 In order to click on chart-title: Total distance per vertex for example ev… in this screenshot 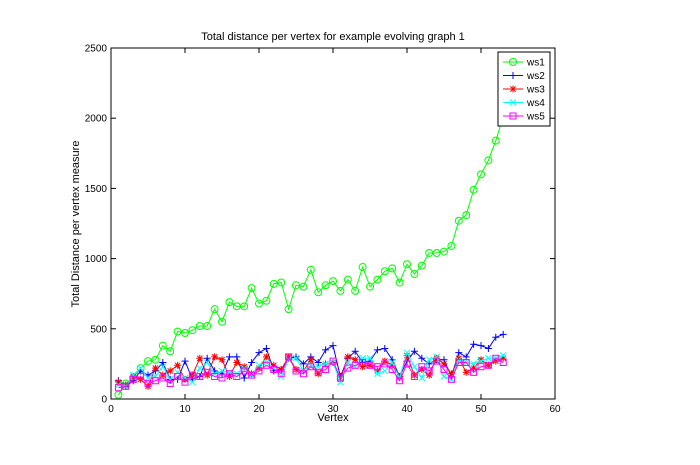, I will do `click(333, 37)`.